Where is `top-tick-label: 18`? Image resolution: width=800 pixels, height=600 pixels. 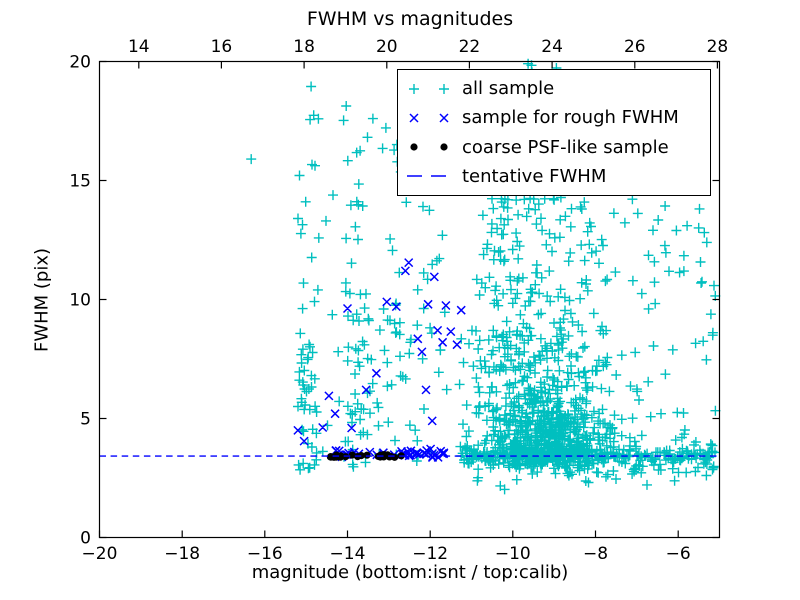 top-tick-label: 18 is located at coordinates (304, 47).